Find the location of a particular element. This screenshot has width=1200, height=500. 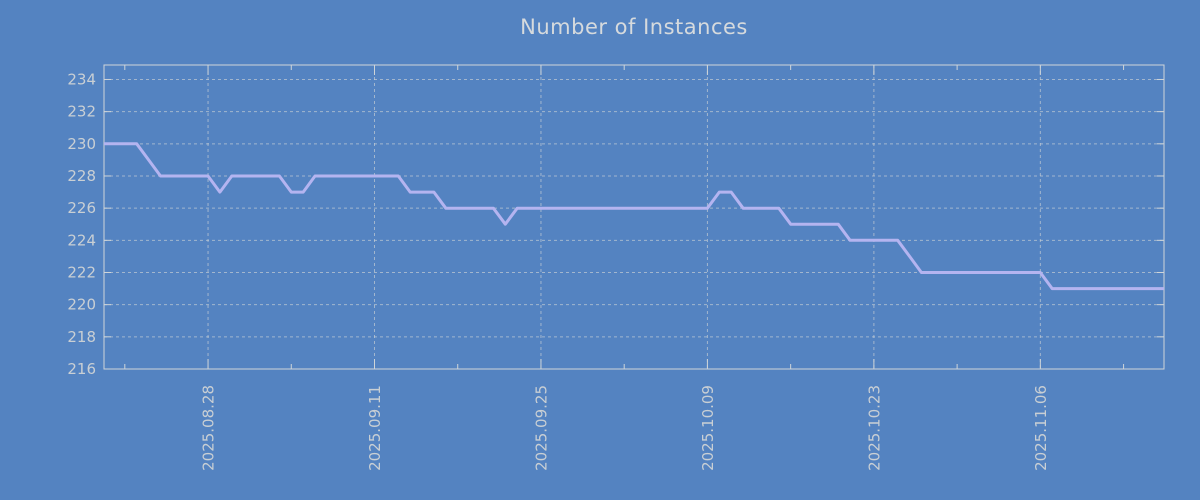

x-tick-label: 2025.09.25 is located at coordinates (541, 428).